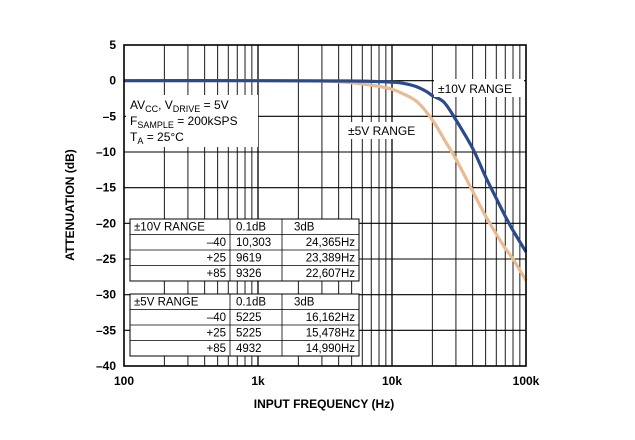 Image resolution: width=635 pixels, height=440 pixels. What do you see at coordinates (106, 152) in the screenshot?
I see `y-tick-label: –10` at bounding box center [106, 152].